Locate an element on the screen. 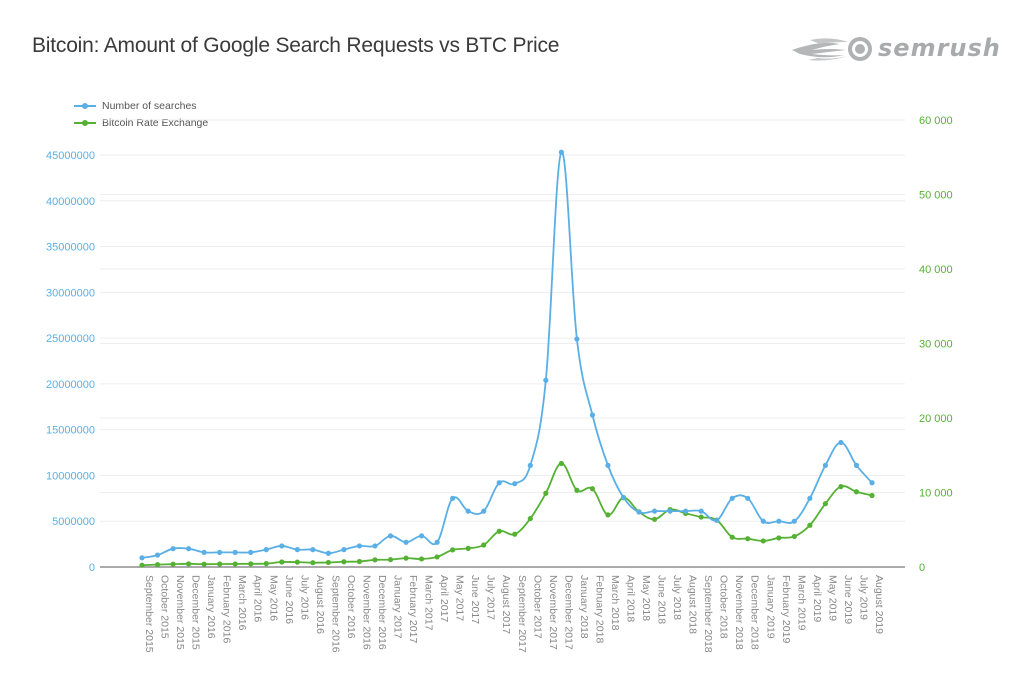  left-axis-tick-label: 0 is located at coordinates (92, 568).